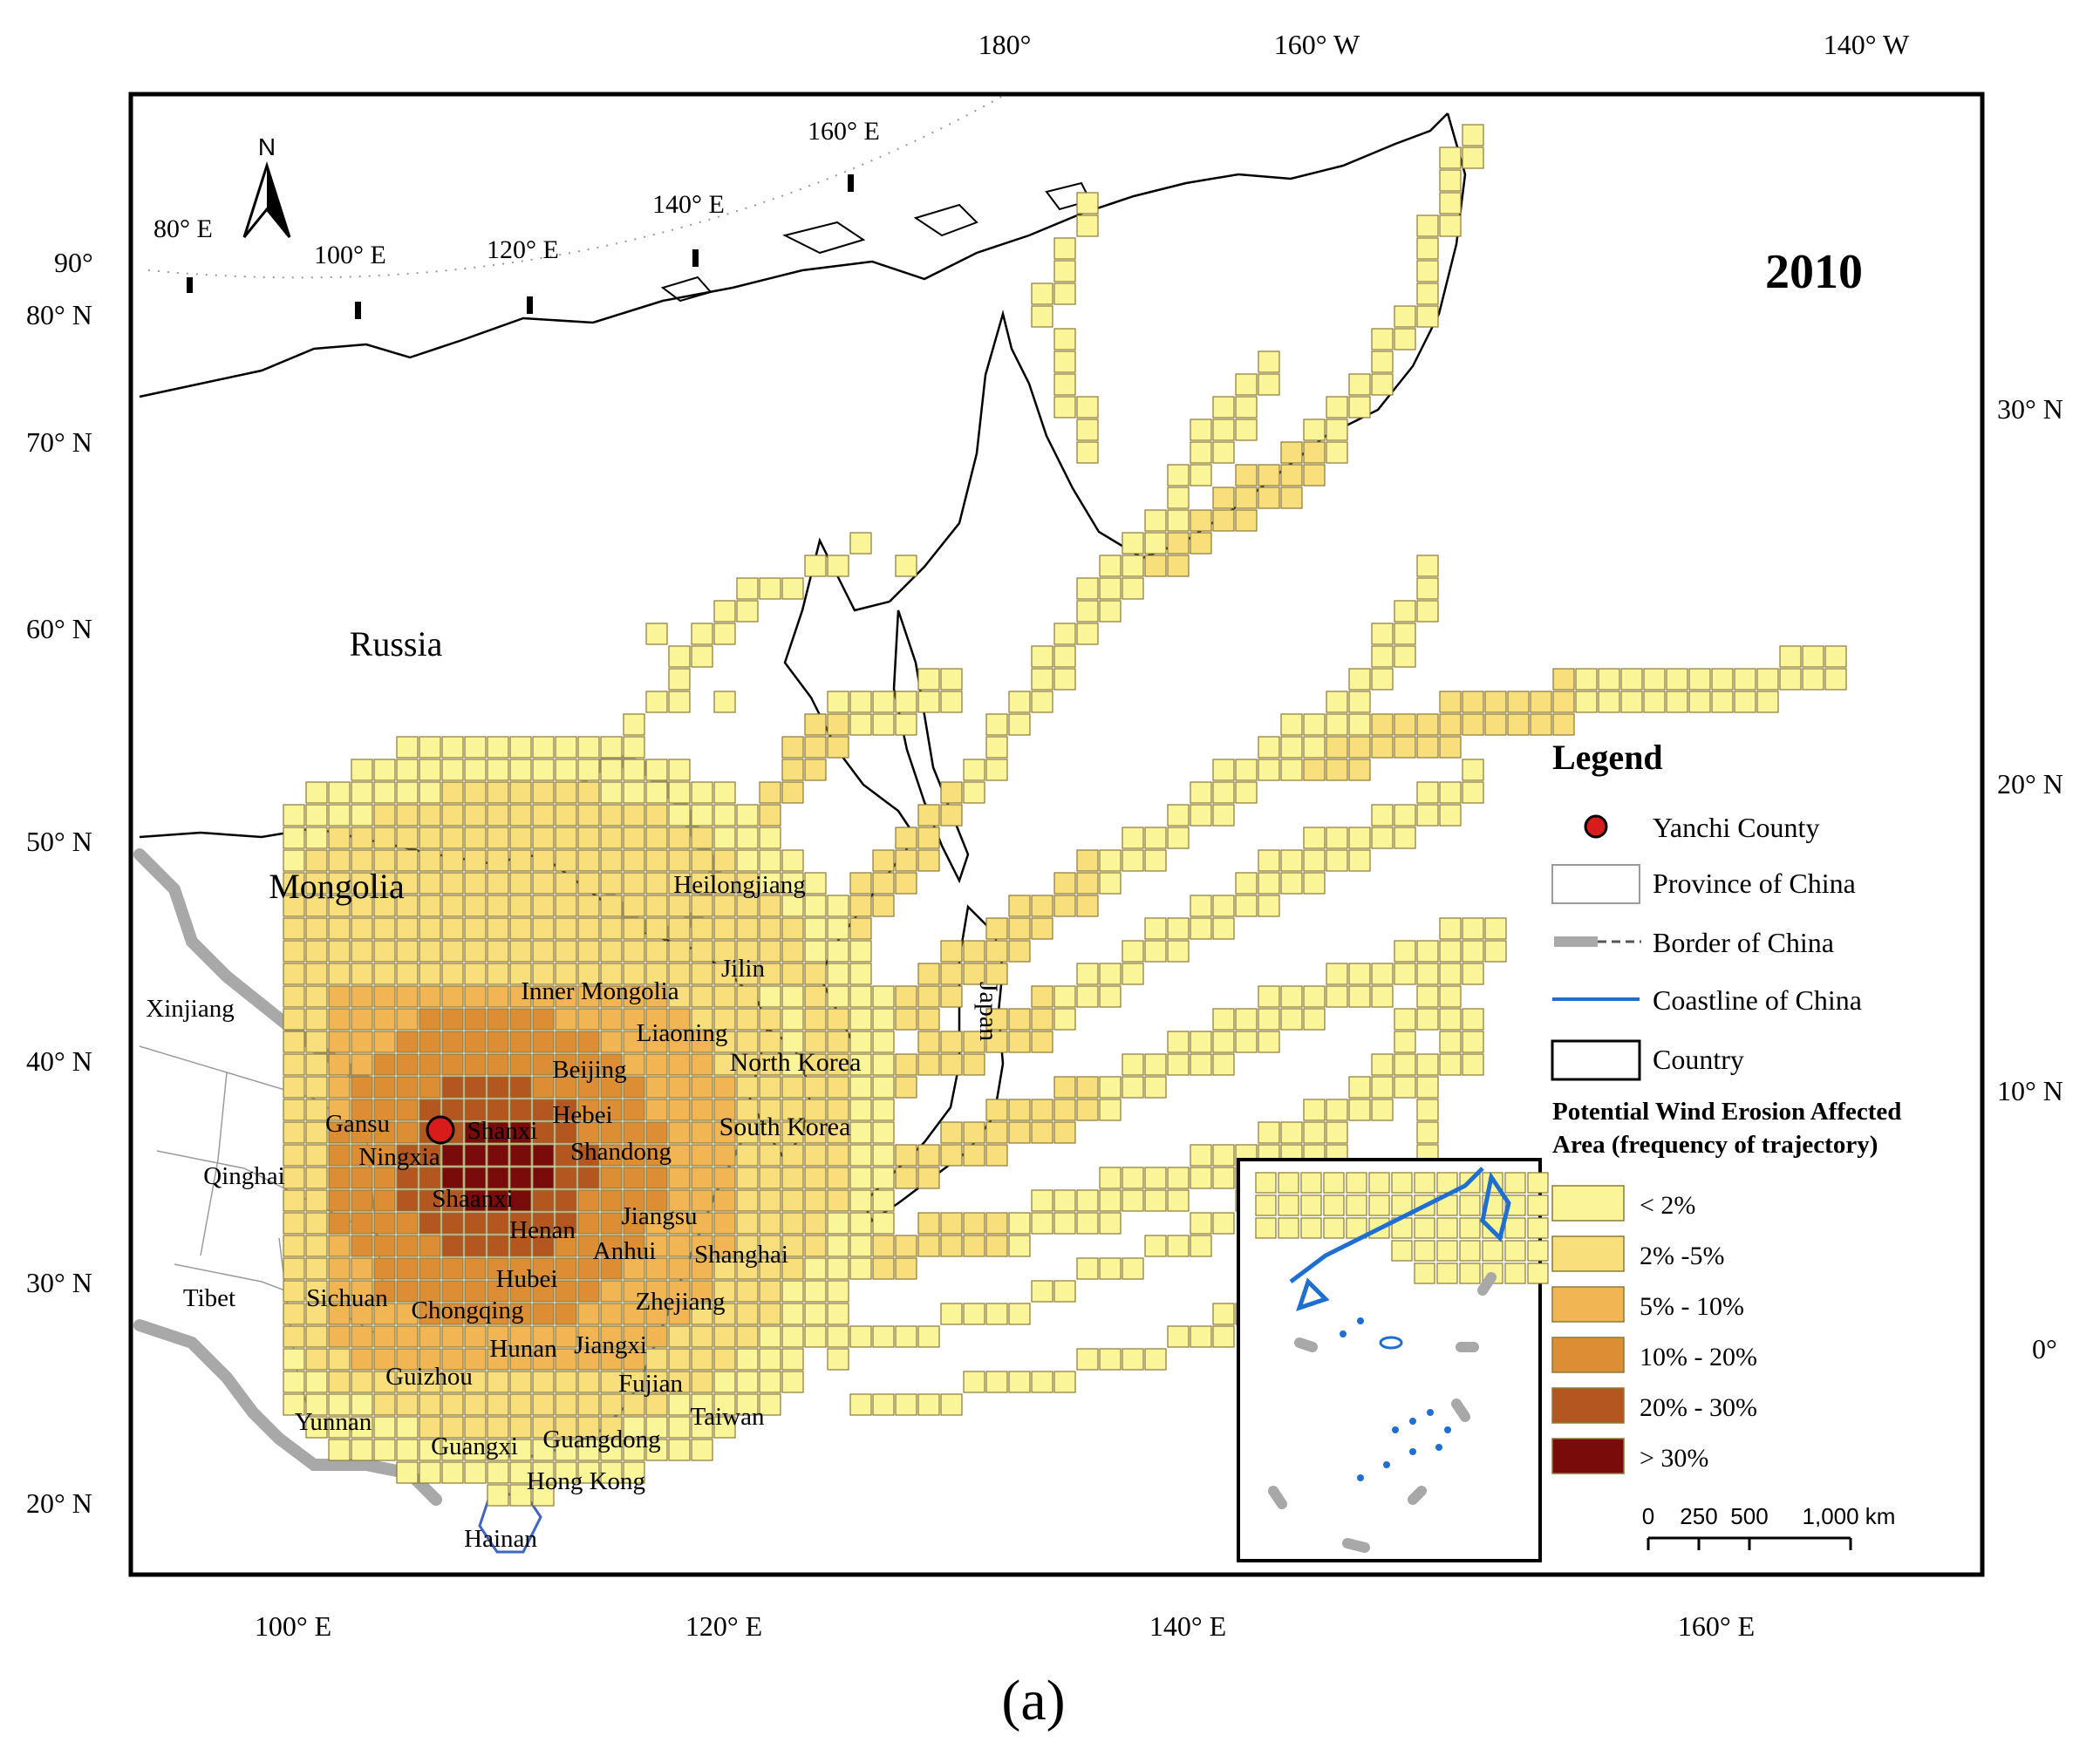  Describe the element at coordinates (1743, 942) in the screenshot. I see `legend-item-border: Border of China` at that location.